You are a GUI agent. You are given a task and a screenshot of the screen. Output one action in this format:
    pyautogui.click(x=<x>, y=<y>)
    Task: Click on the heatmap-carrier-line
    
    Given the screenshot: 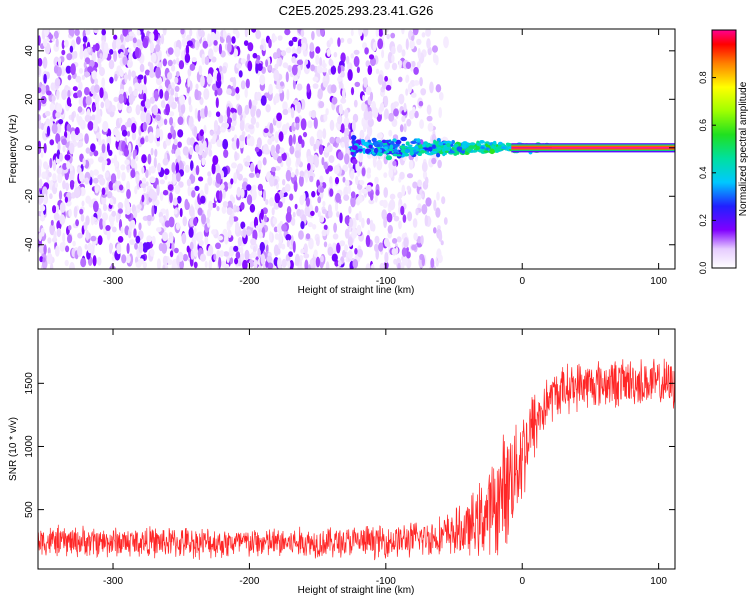 What is the action you would take?
    pyautogui.click(x=593, y=149)
    